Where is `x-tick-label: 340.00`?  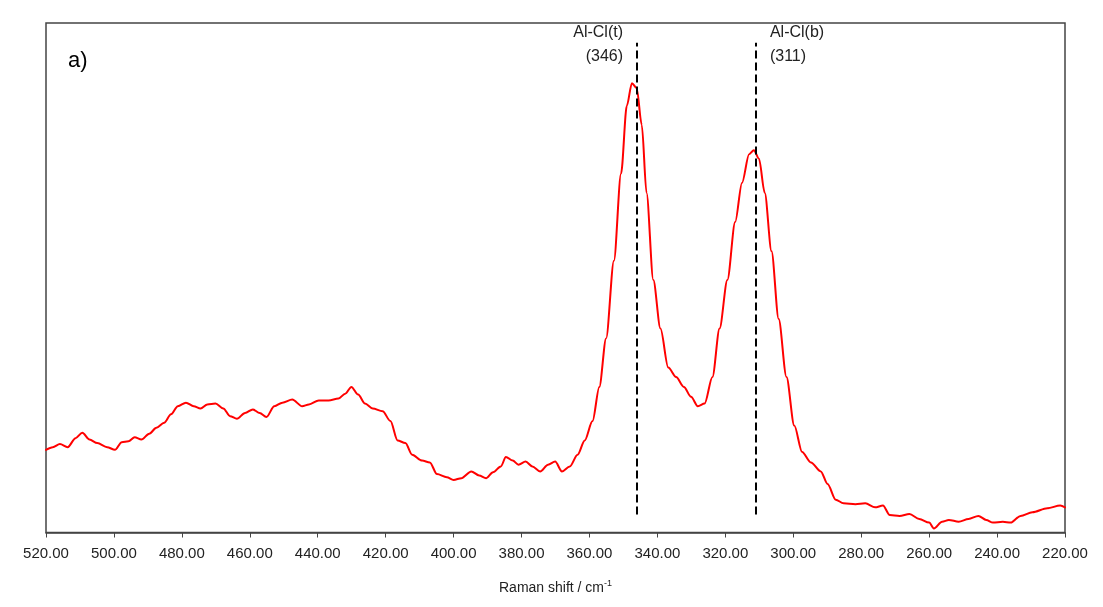
x-tick-label: 340.00 is located at coordinates (657, 552).